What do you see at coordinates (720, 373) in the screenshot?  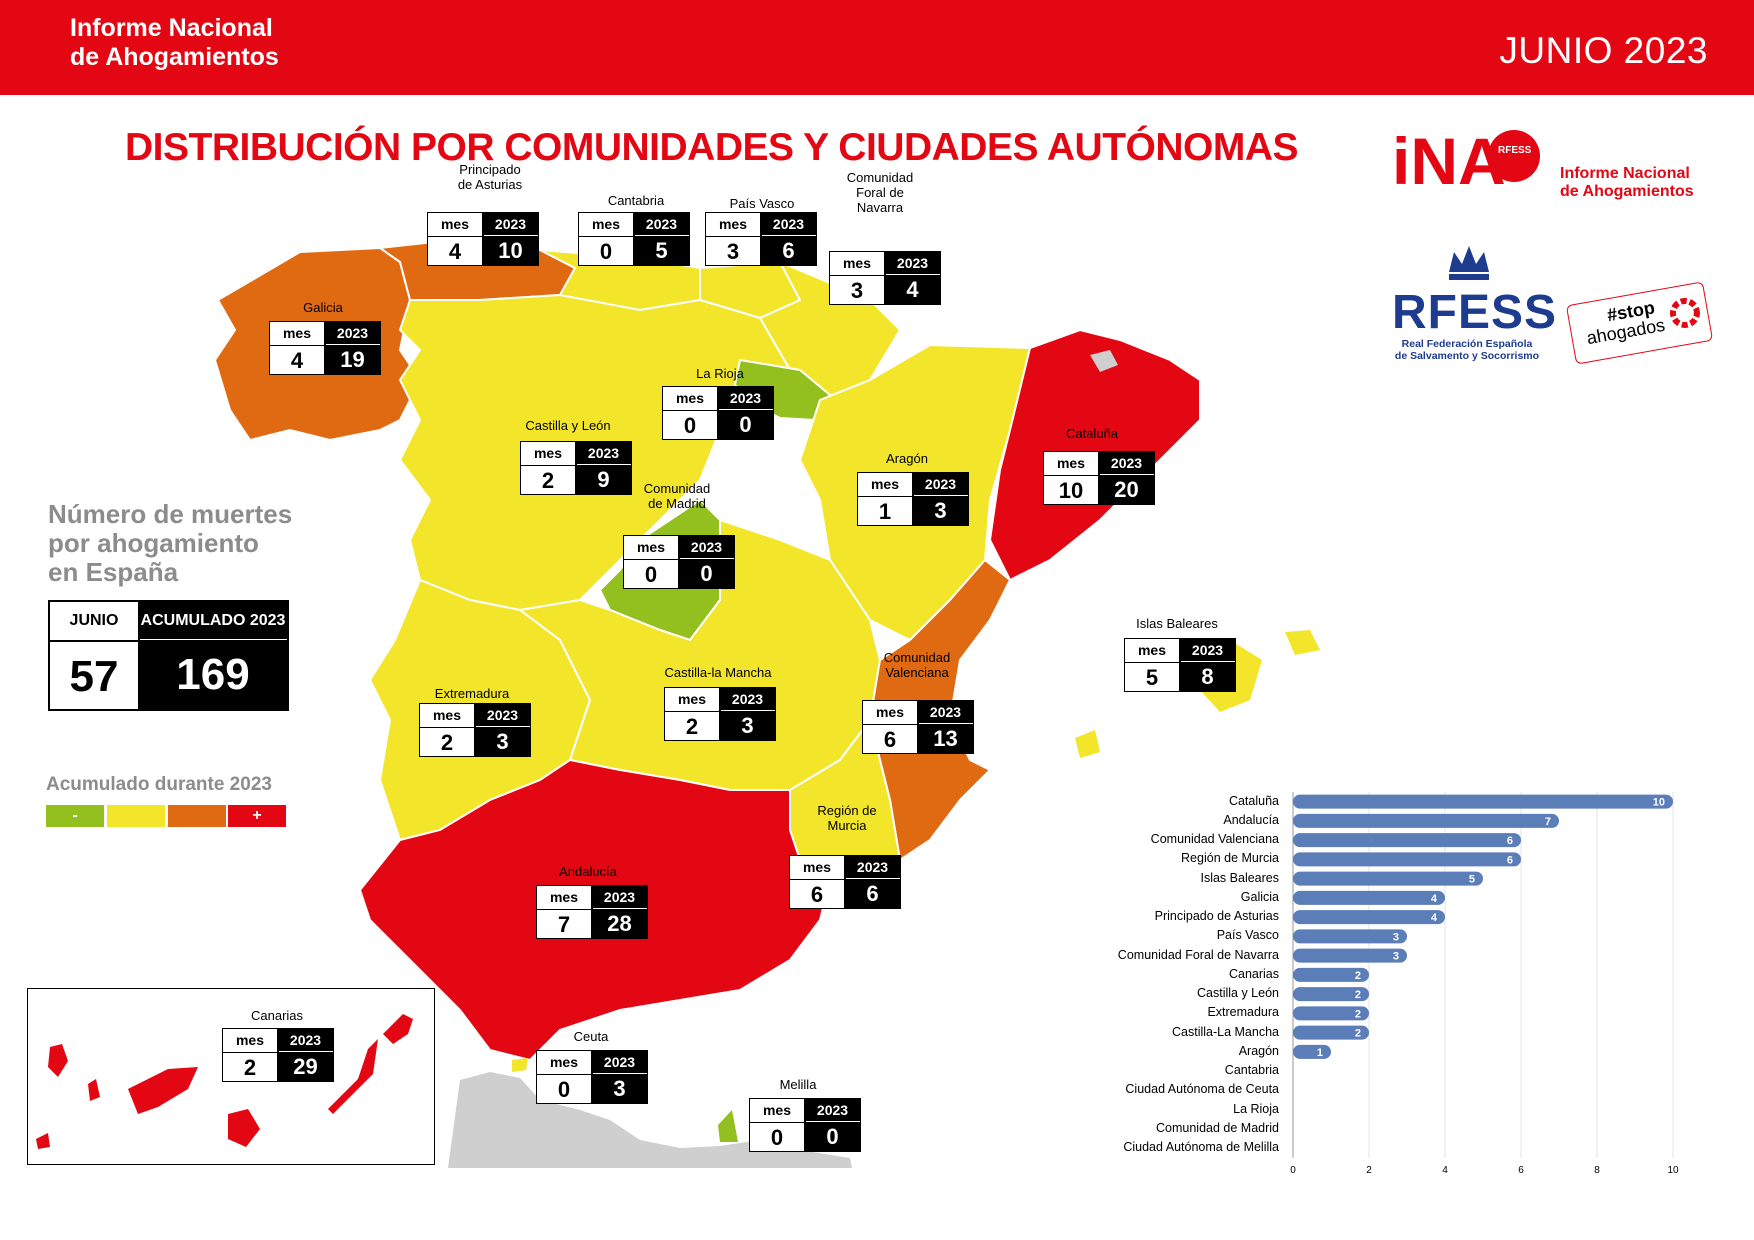 I see `region-name-la-rioja: La Rioja` at bounding box center [720, 373].